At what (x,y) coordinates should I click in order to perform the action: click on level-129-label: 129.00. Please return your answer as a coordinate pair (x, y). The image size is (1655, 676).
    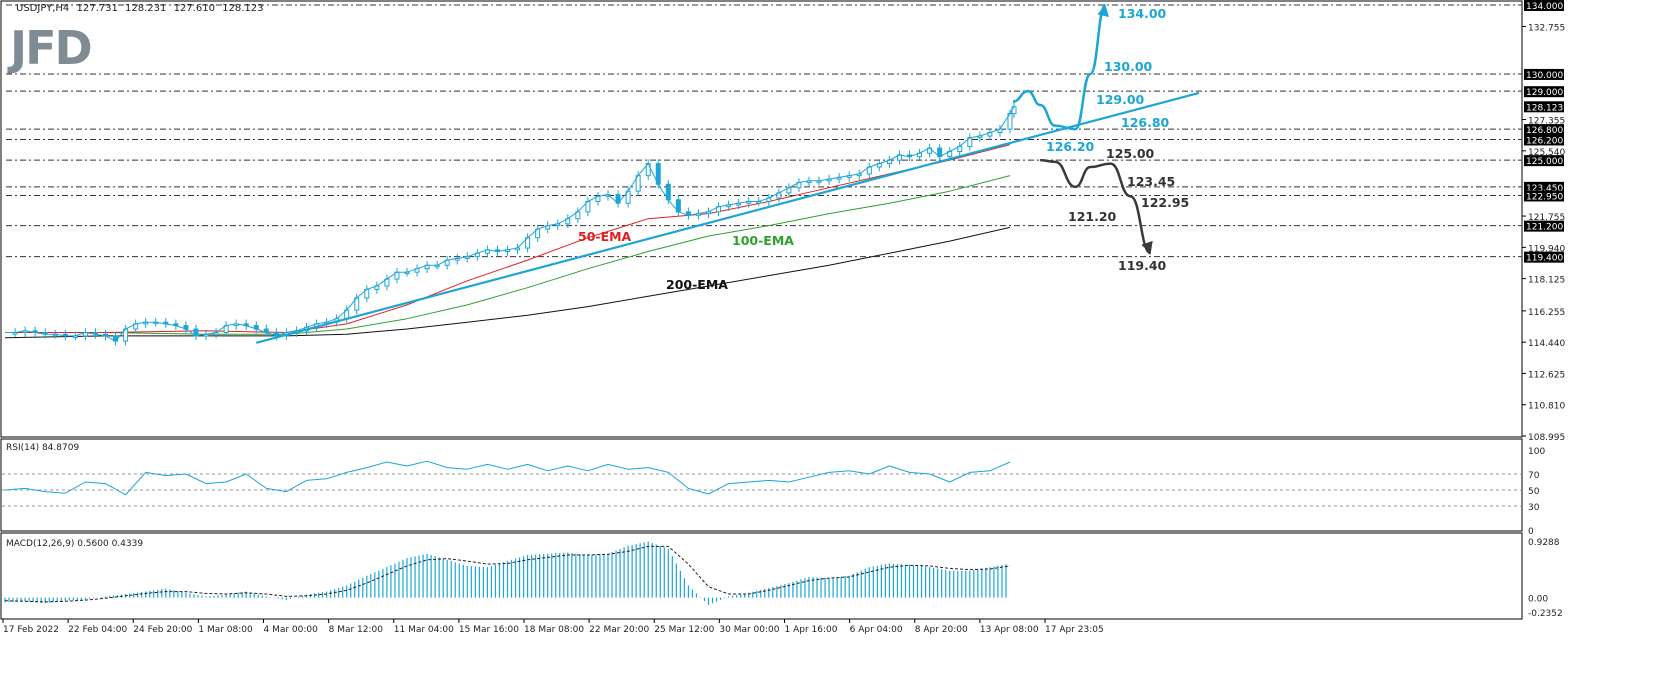
    Looking at the image, I should click on (1120, 99).